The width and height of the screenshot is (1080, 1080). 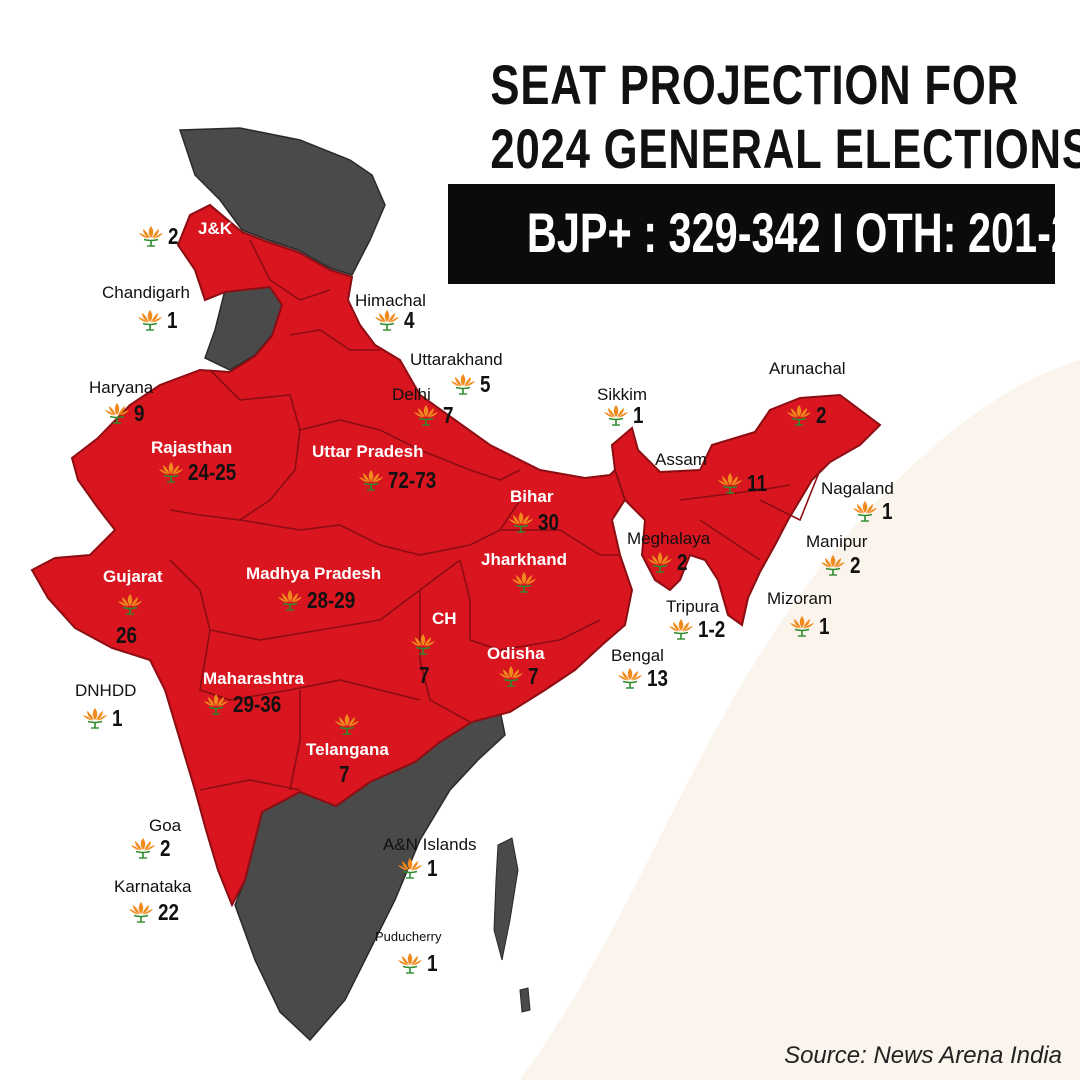 I want to click on region-seats-karnataka: 22, so click(x=156, y=912).